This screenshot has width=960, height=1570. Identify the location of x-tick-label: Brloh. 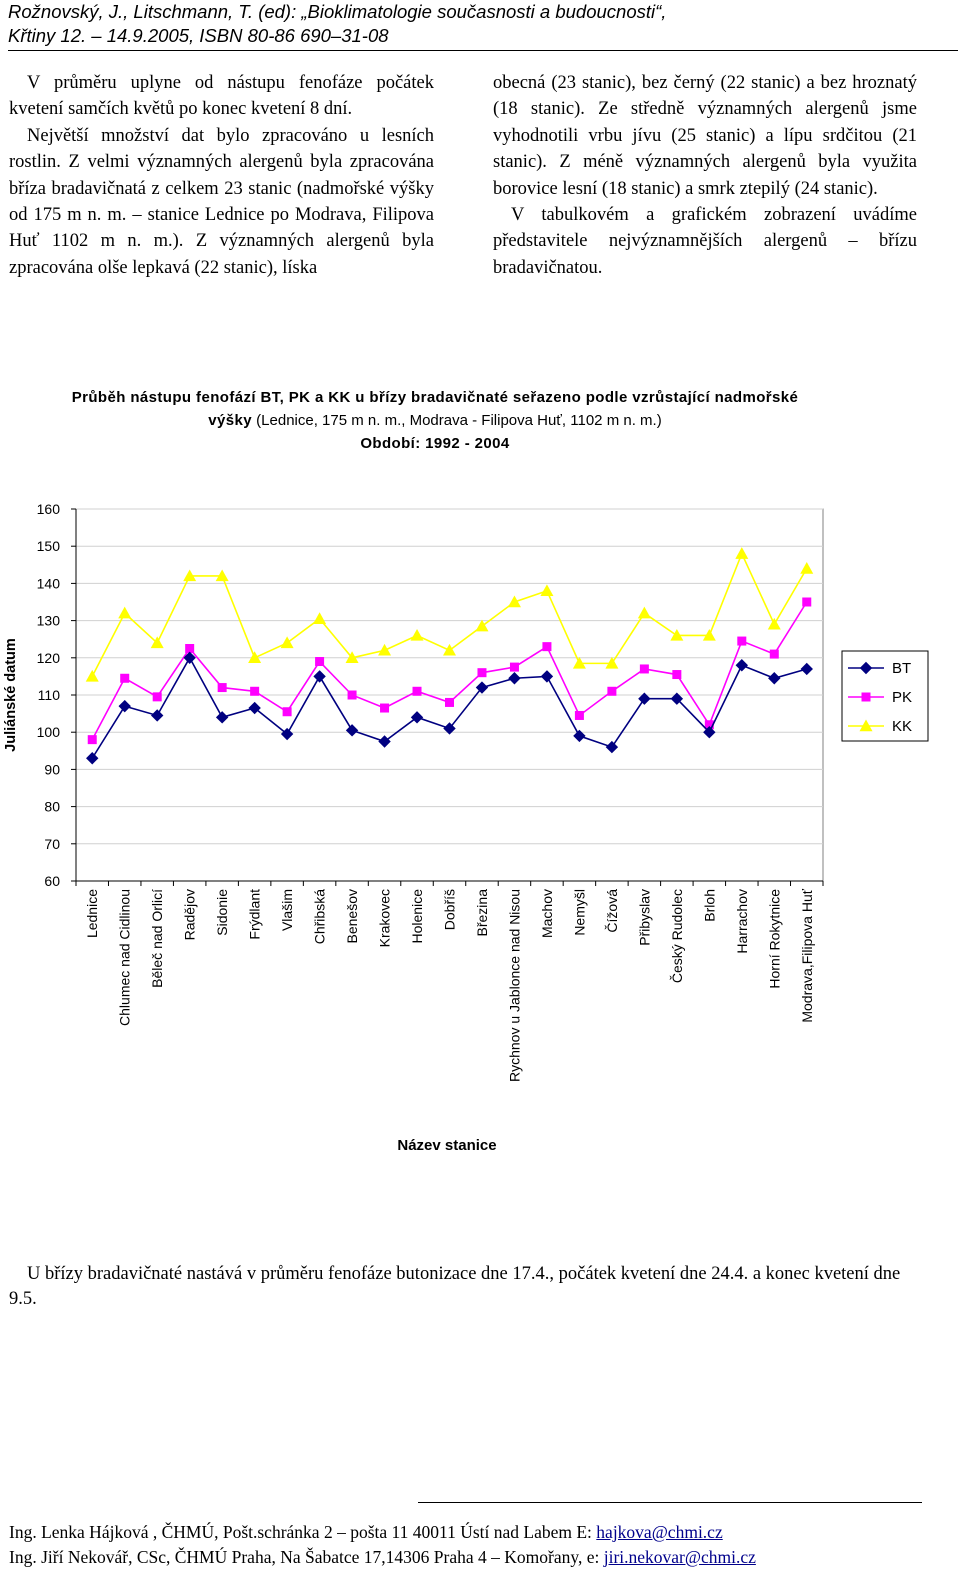
(709, 905).